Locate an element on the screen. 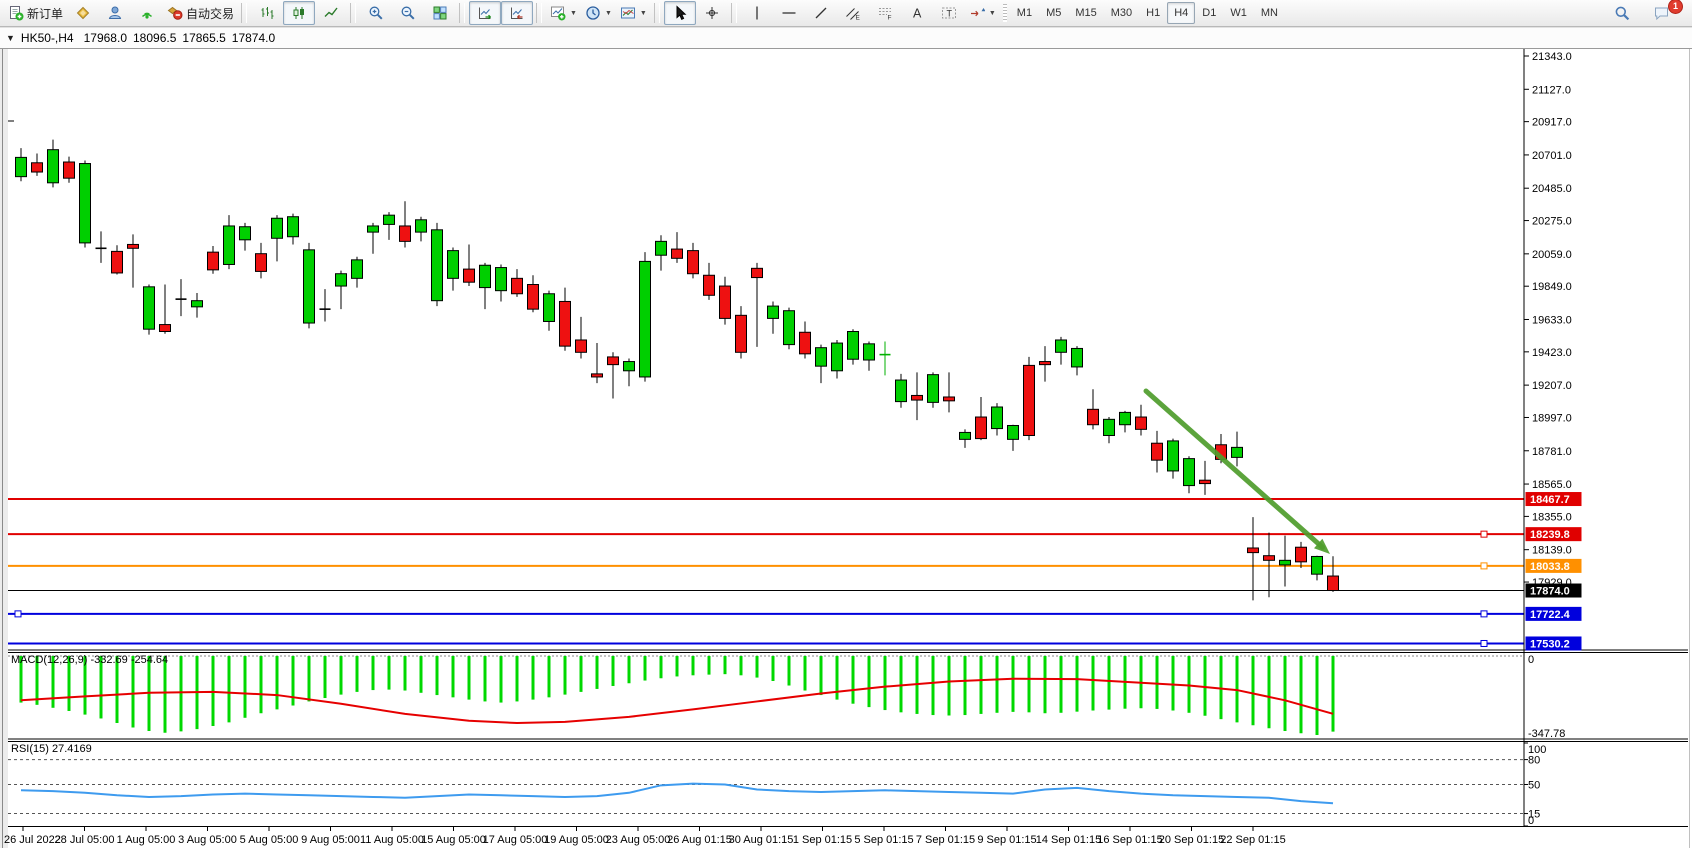 The image size is (1692, 854). candlestick-chart-icon is located at coordinates (299, 13).